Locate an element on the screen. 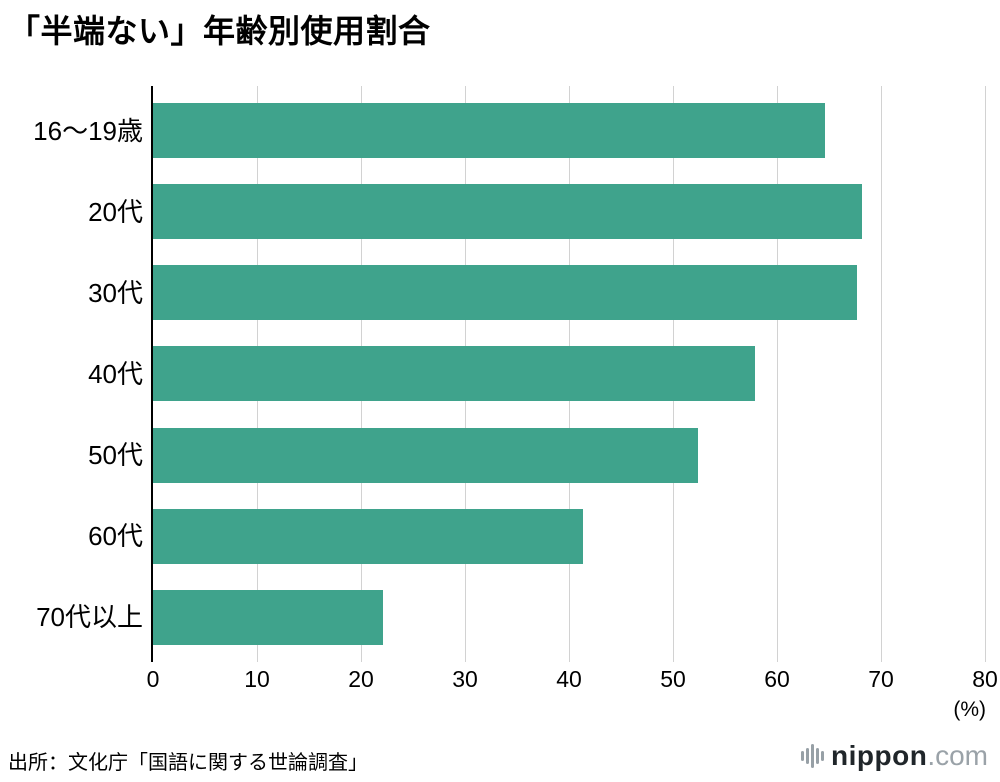 The width and height of the screenshot is (1000, 782). category-label: 40代 is located at coordinates (115, 373).